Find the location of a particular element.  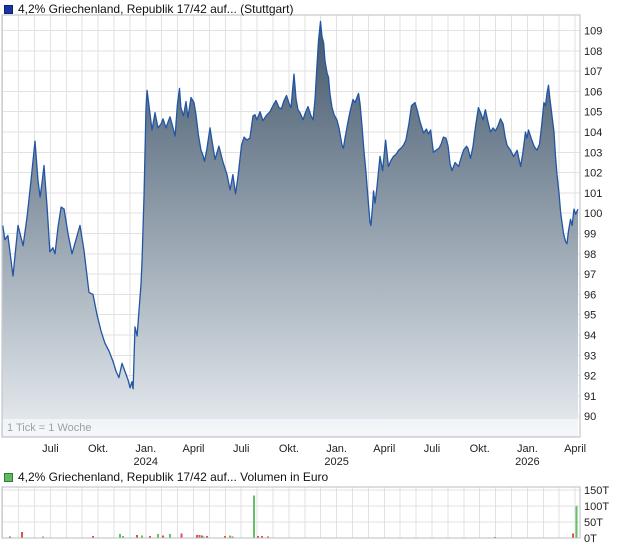

volume-plot is located at coordinates (291, 512).